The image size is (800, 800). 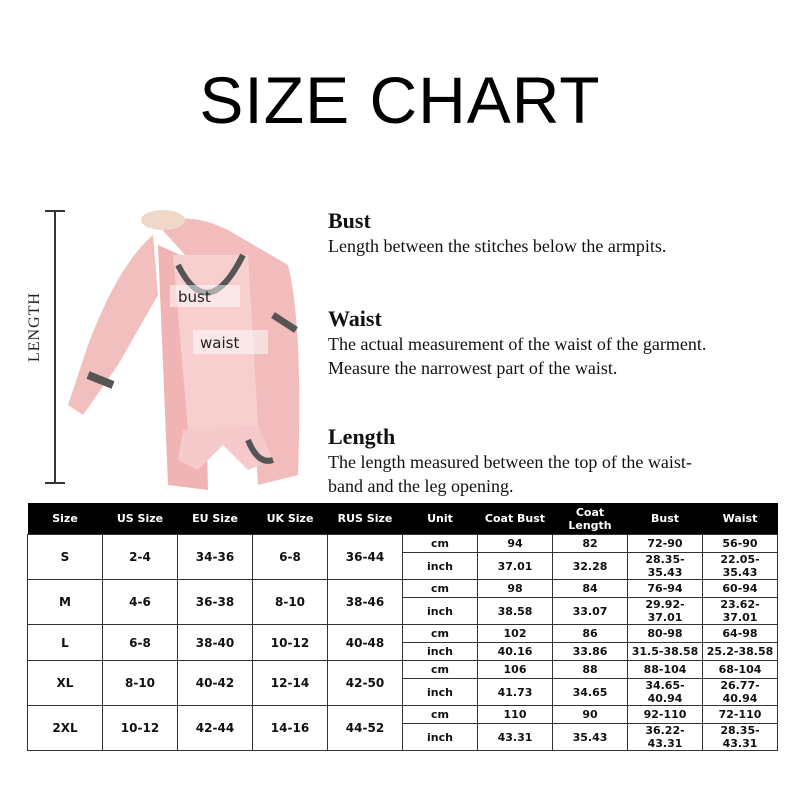 What do you see at coordinates (665, 633) in the screenshot?
I see `cell-cm: 80-98` at bounding box center [665, 633].